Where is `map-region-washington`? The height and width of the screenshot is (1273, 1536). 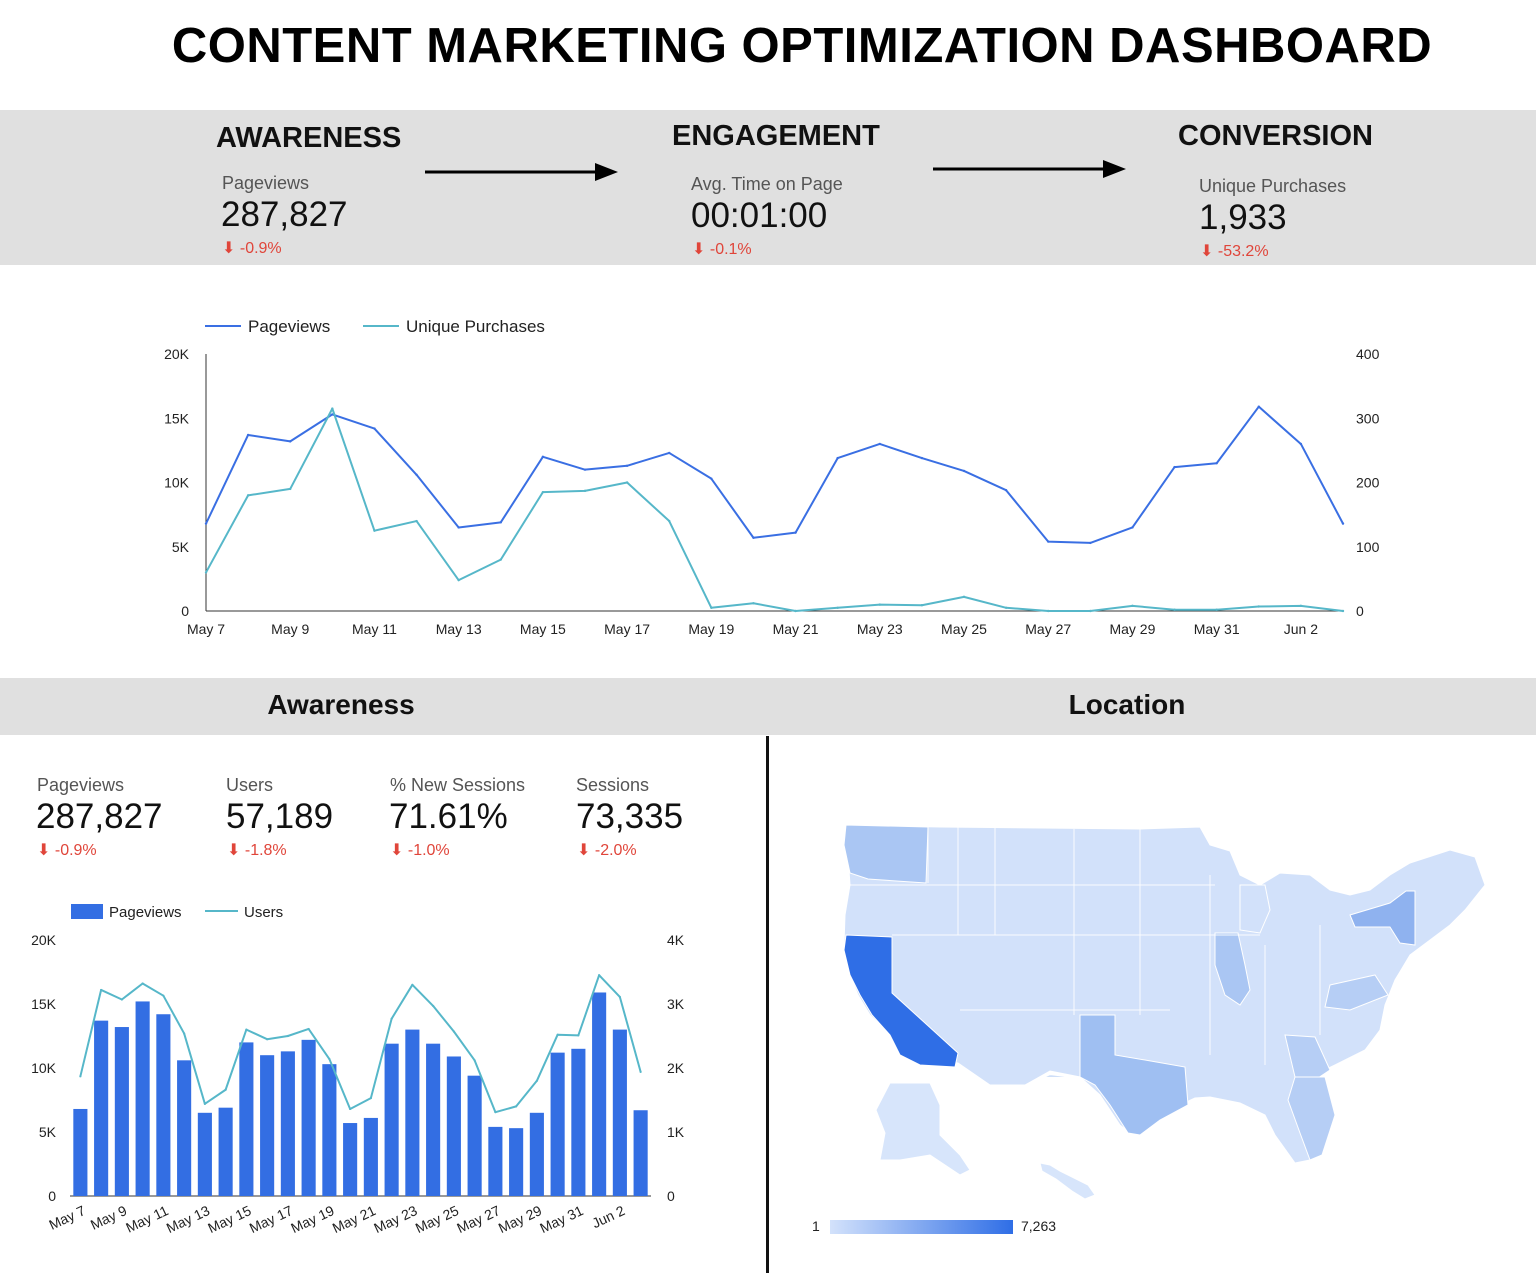
map-region-washington is located at coordinates (886, 854).